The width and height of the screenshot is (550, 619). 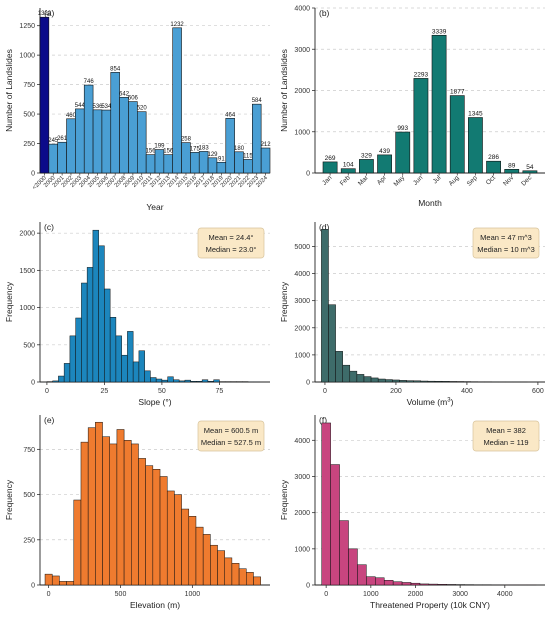 What do you see at coordinates (105, 391) in the screenshot?
I see `x-tick-label: 25` at bounding box center [105, 391].